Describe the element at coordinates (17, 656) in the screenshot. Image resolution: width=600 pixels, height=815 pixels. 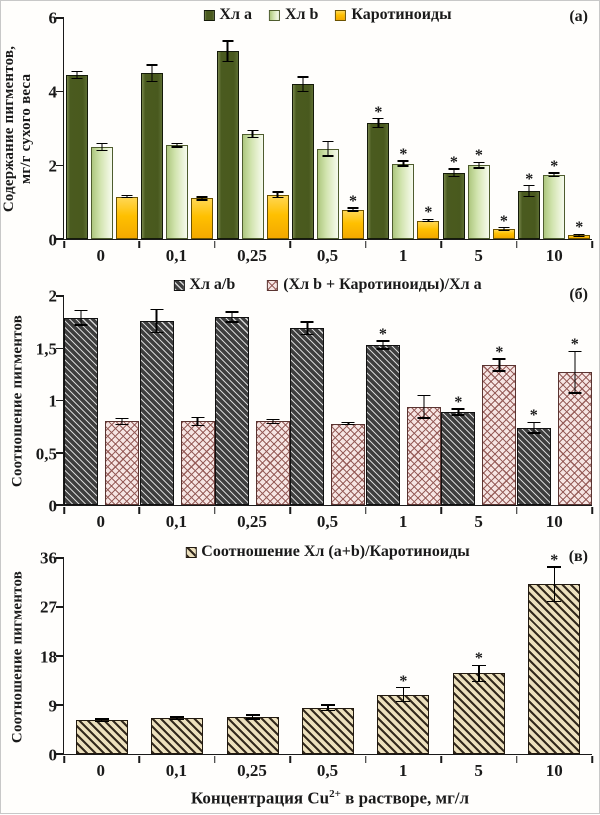
I see `y-axis-title-text: Соотношение пигментов` at that location.